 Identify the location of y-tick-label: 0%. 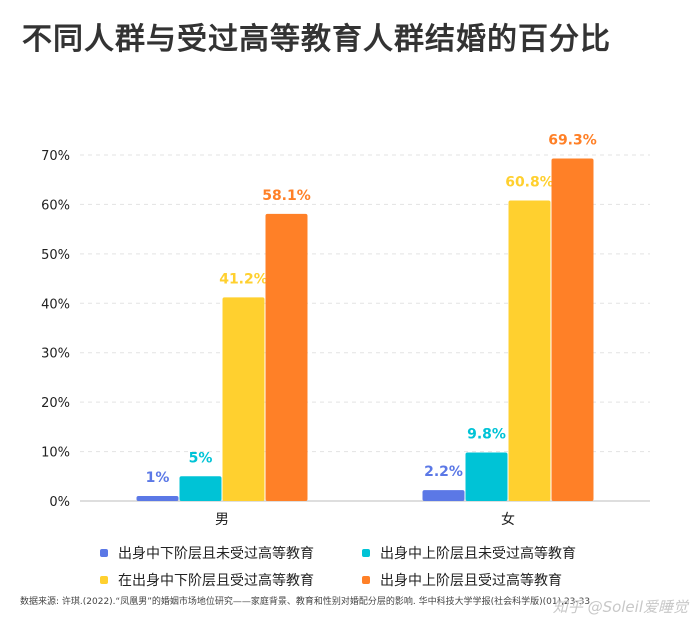
(59, 502).